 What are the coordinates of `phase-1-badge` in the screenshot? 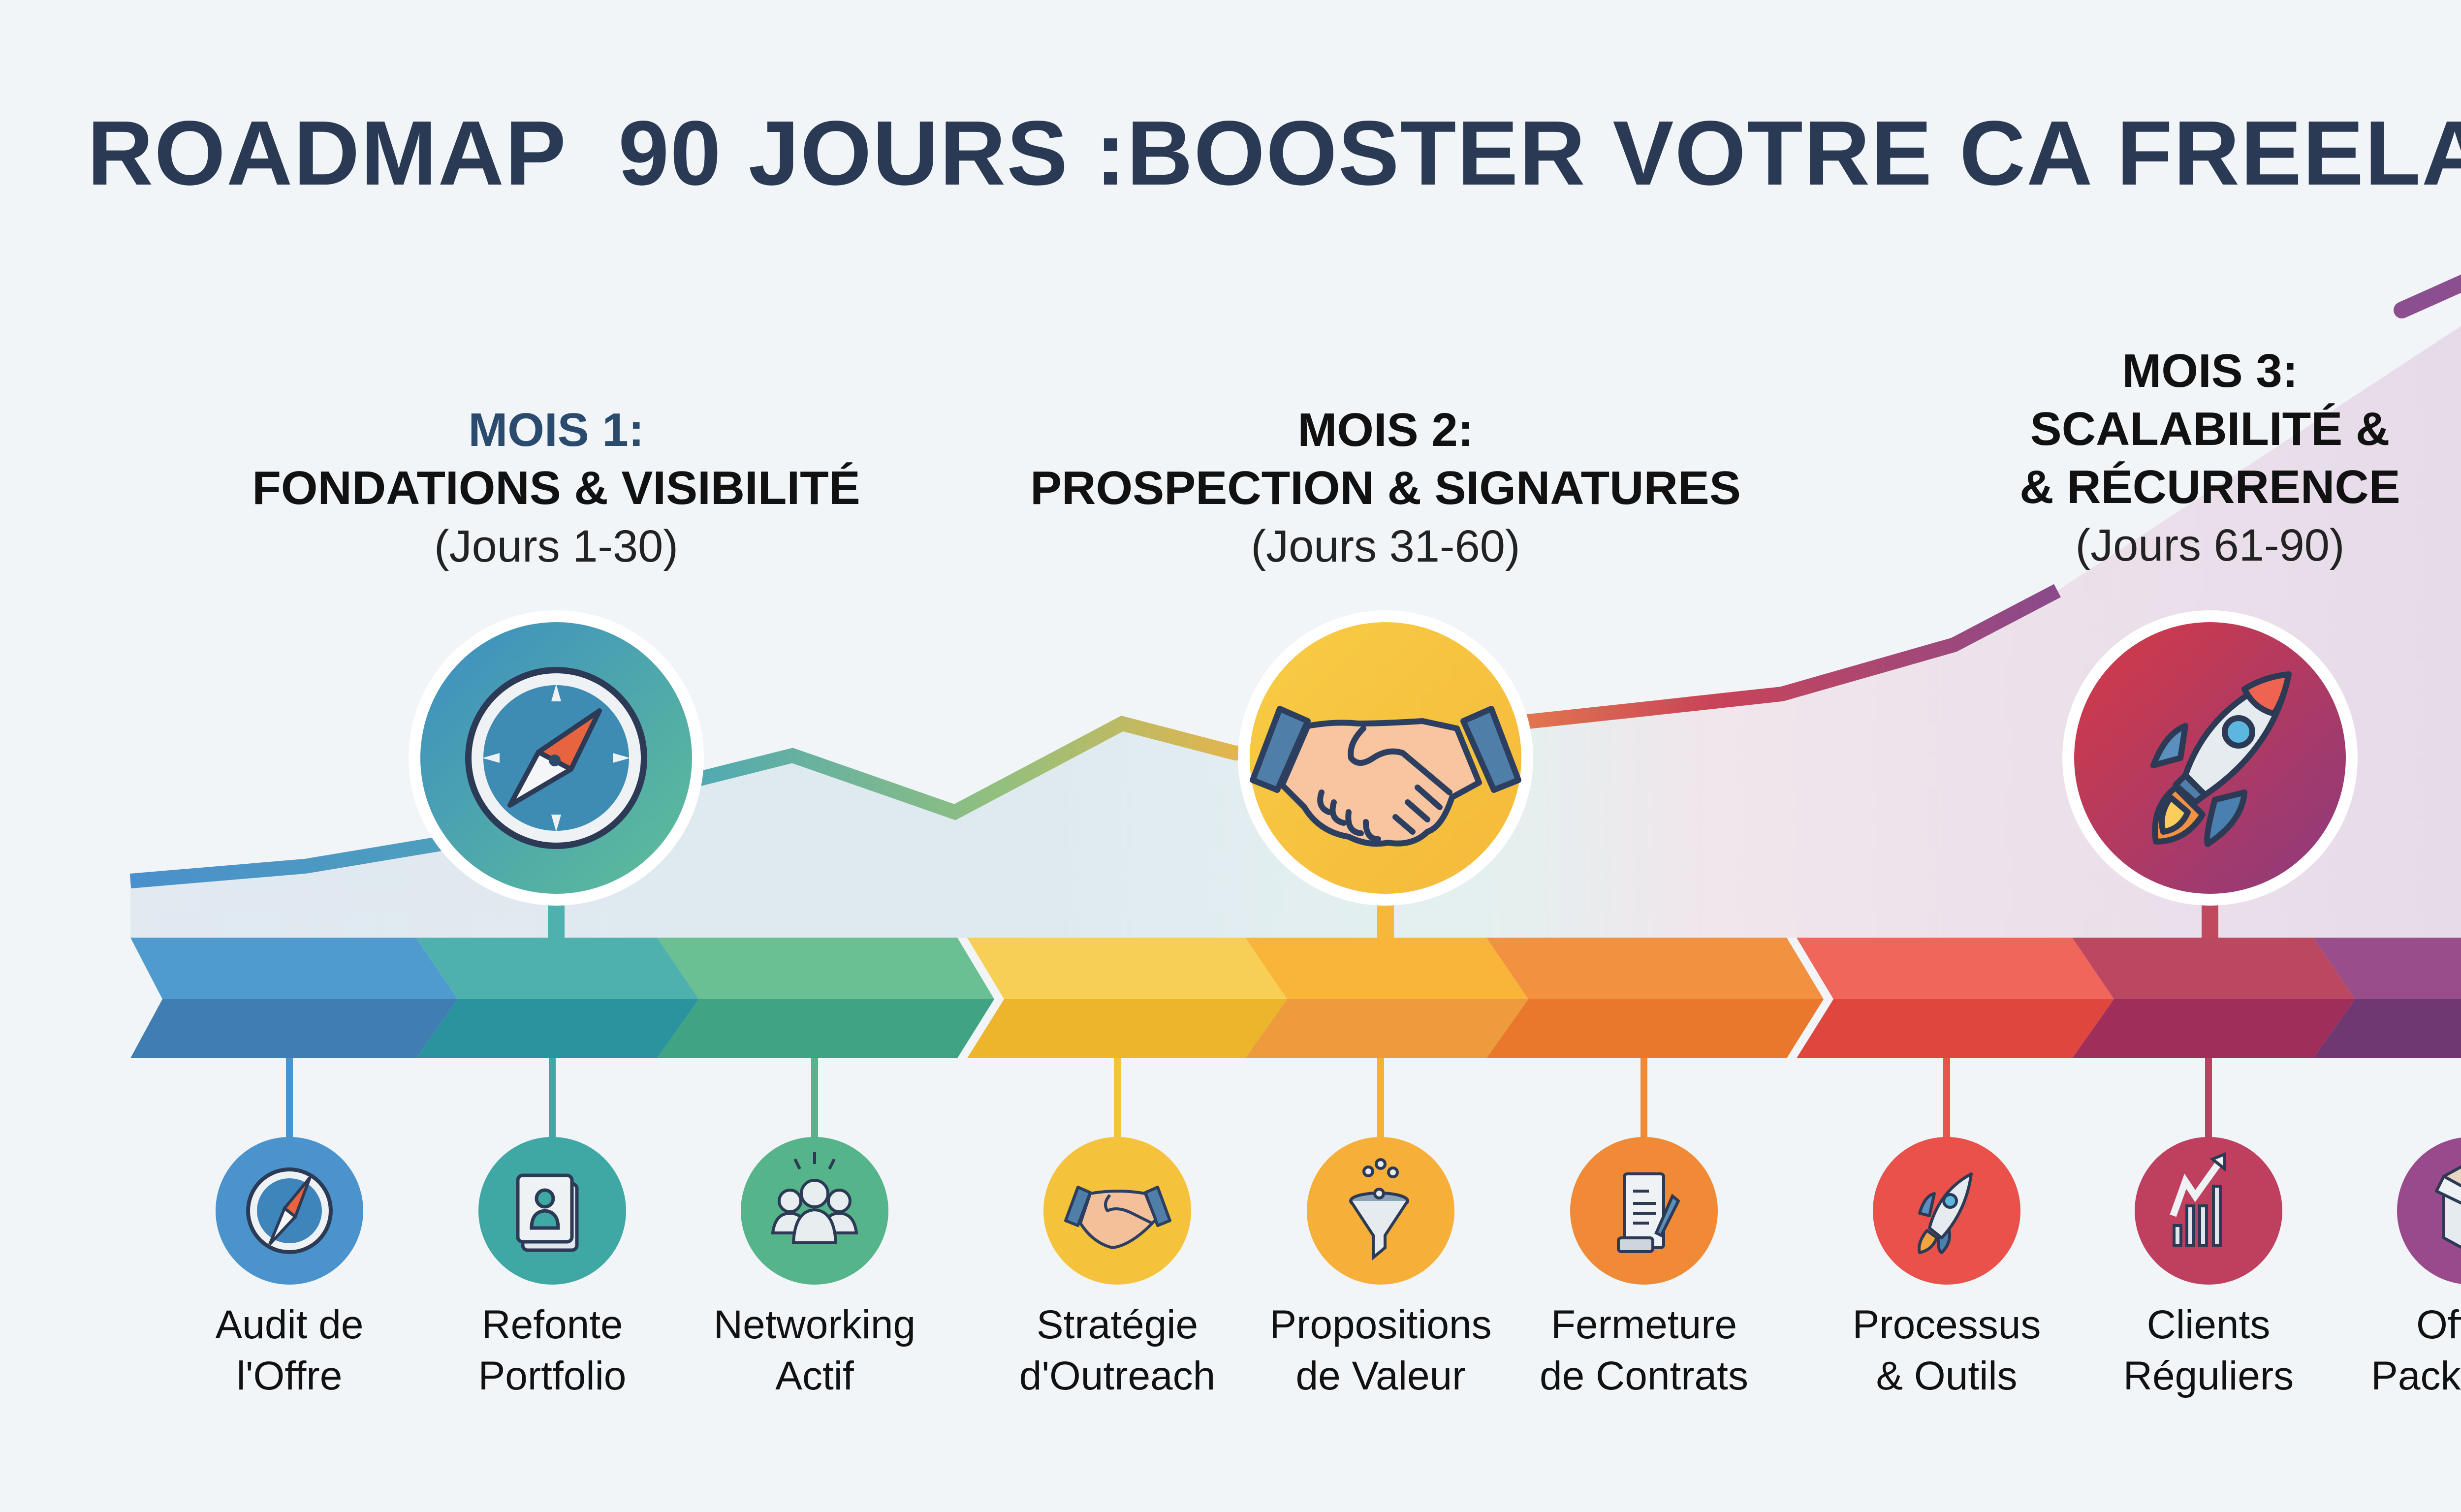 It's located at (556, 758).